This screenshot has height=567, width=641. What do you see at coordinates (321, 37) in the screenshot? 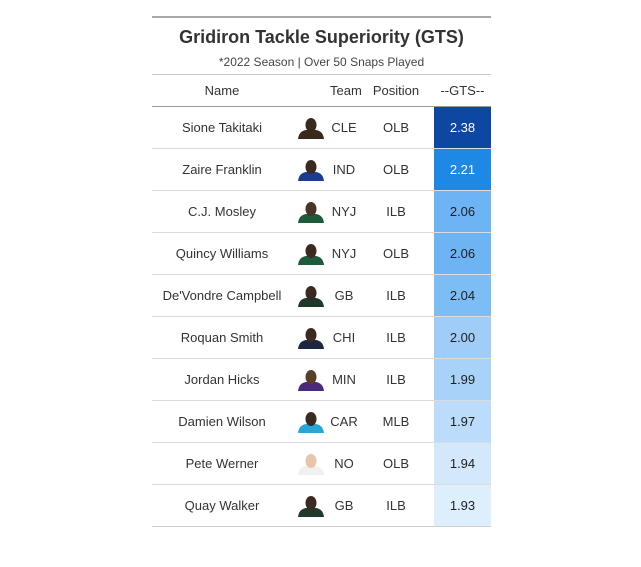
I see `table-title: Gridiron Tackle Superiority (GTS)` at bounding box center [321, 37].